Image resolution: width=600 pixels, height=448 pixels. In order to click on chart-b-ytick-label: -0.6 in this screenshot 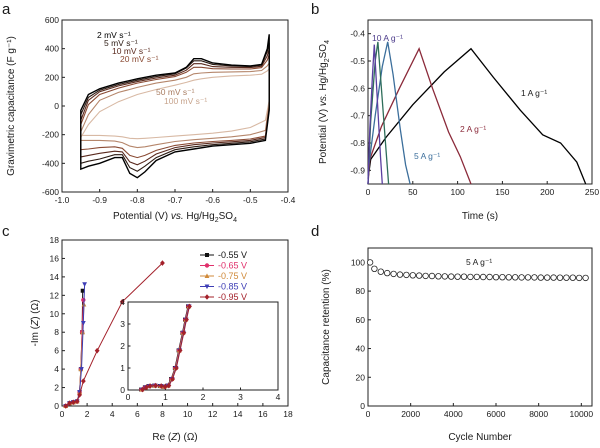, I will do `click(357, 88)`.